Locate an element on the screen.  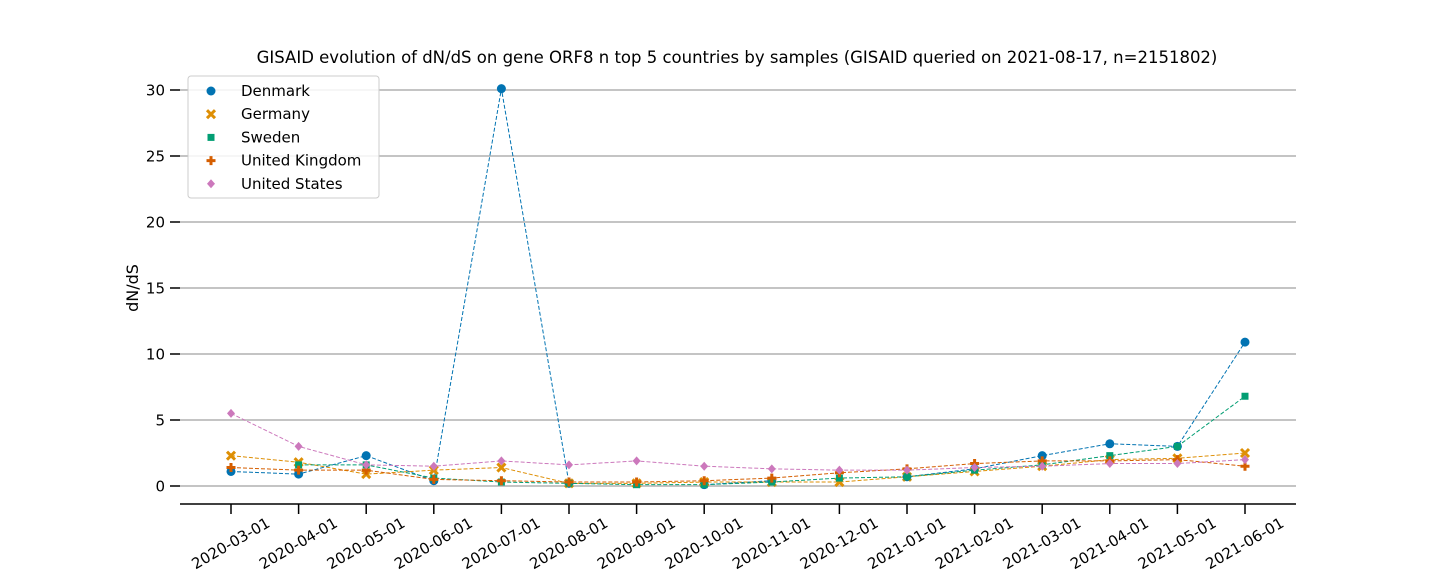
y-tick-label: 5 is located at coordinates (160, 421).